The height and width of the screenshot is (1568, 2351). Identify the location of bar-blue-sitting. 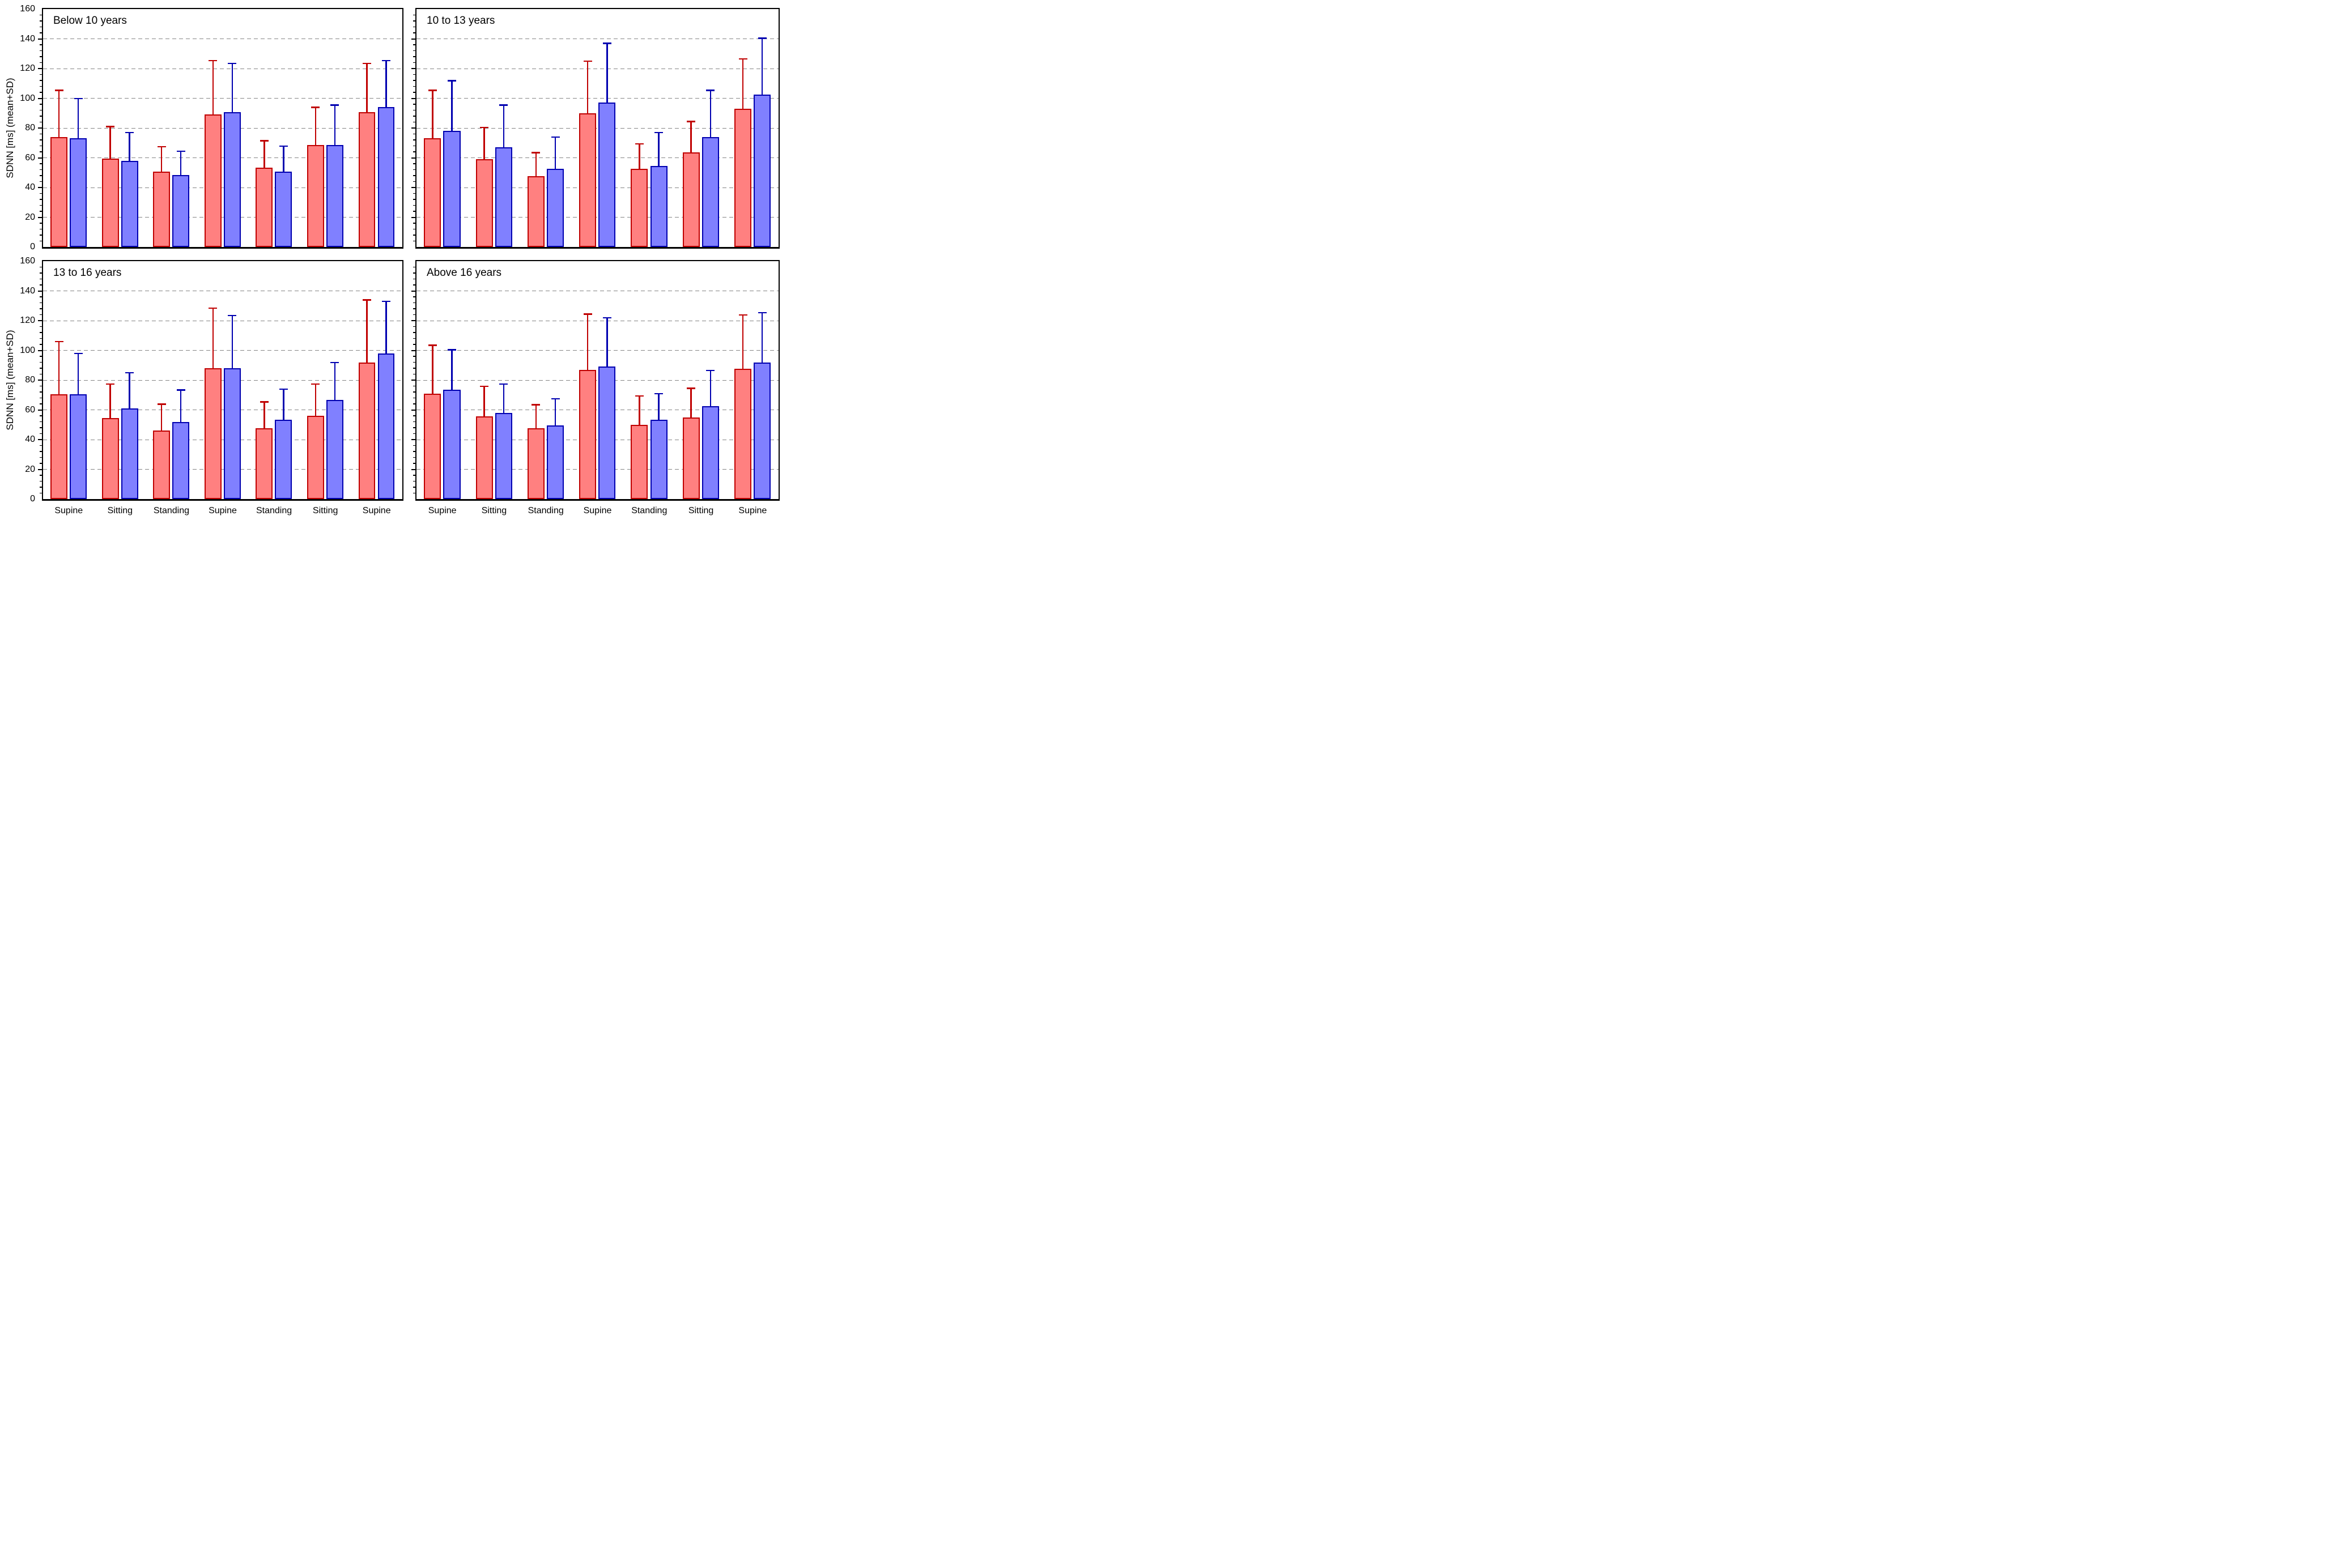
(503, 456).